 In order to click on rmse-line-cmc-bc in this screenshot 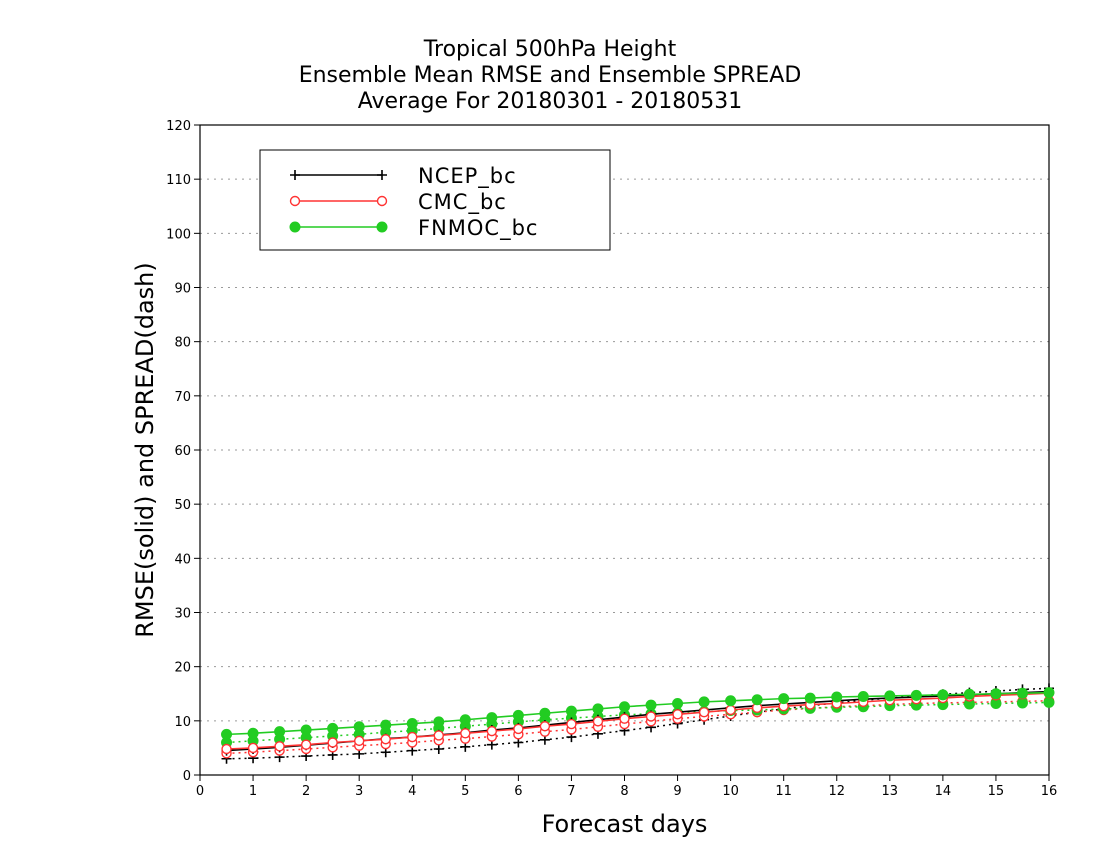, I will do `click(638, 721)`.